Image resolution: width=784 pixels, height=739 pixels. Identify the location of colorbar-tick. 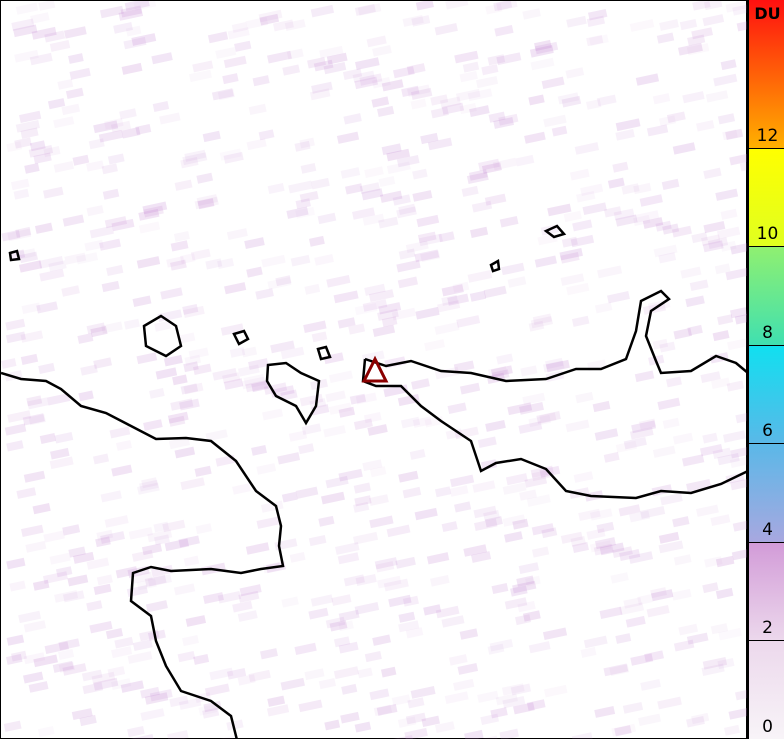
(766, 148).